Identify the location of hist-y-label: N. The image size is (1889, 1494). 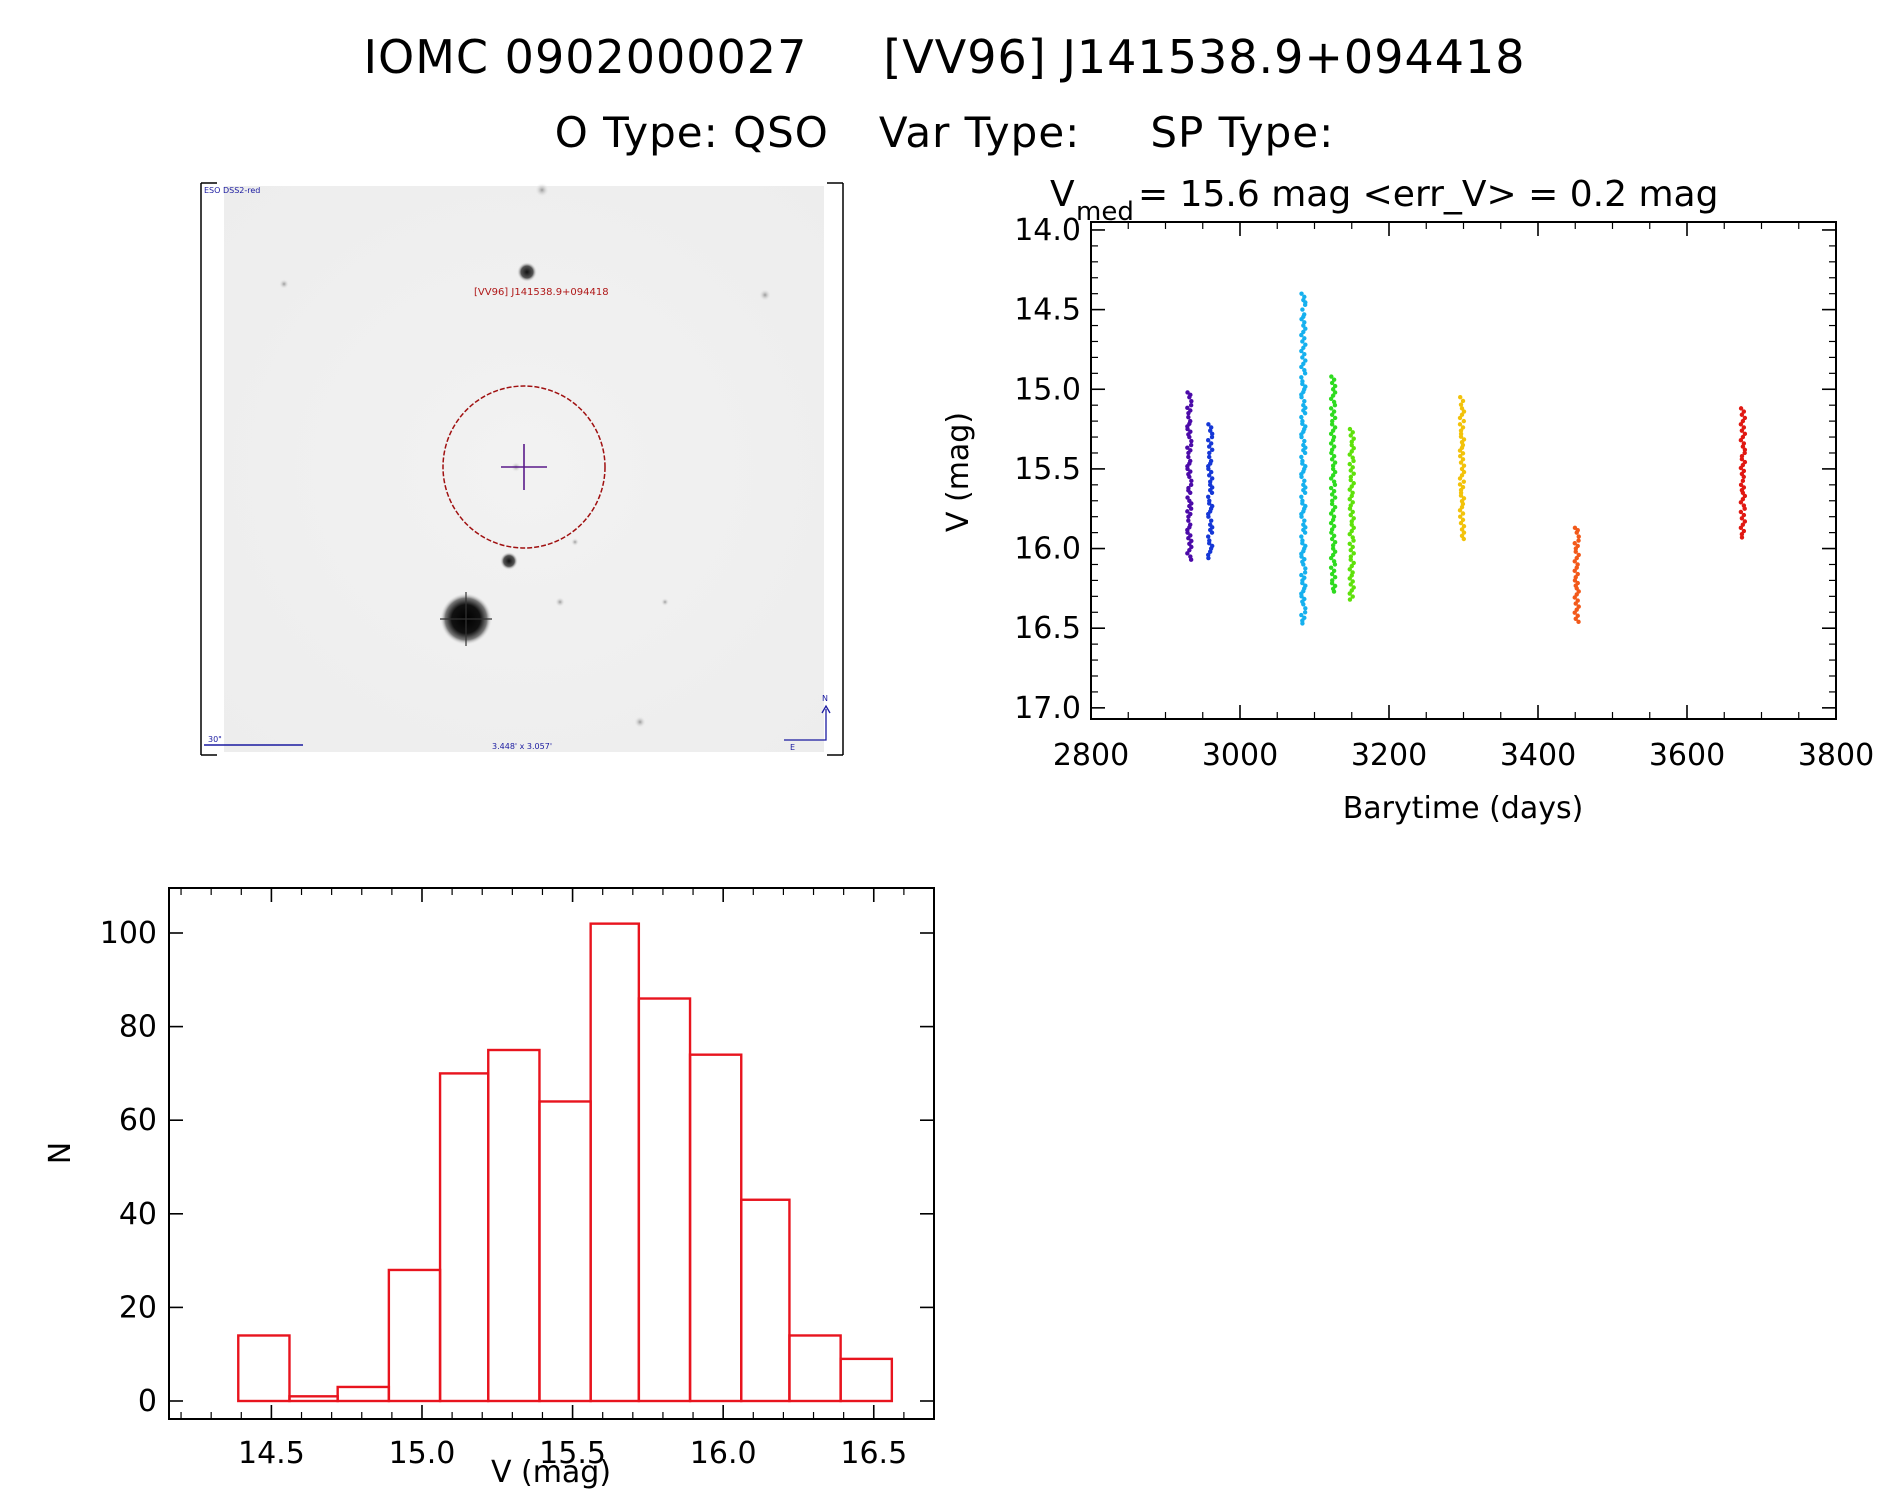
(60, 1153).